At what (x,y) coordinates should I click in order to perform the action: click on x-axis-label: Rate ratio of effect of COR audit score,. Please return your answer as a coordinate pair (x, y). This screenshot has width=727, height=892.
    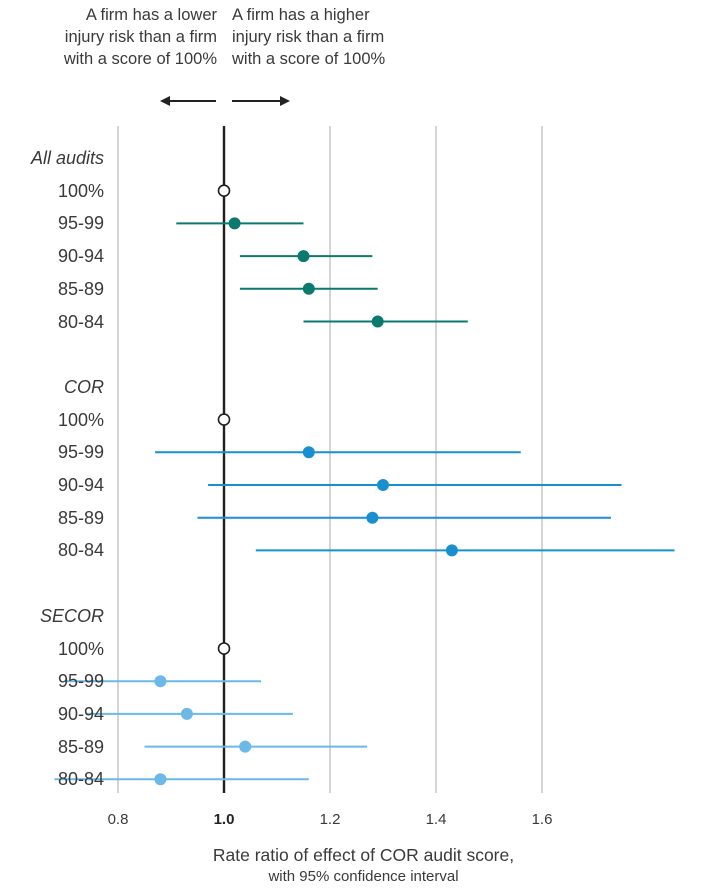
    Looking at the image, I should click on (363, 855).